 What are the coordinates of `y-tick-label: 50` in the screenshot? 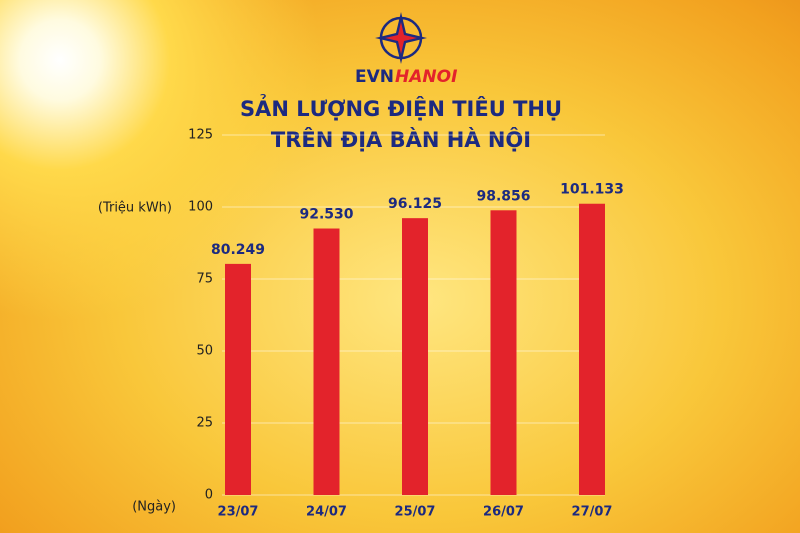 It's located at (204, 351).